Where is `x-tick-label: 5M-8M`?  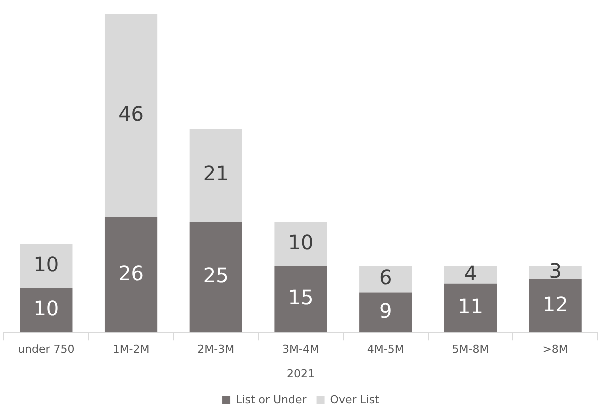
x-tick-label: 5M-8M is located at coordinates (471, 349).